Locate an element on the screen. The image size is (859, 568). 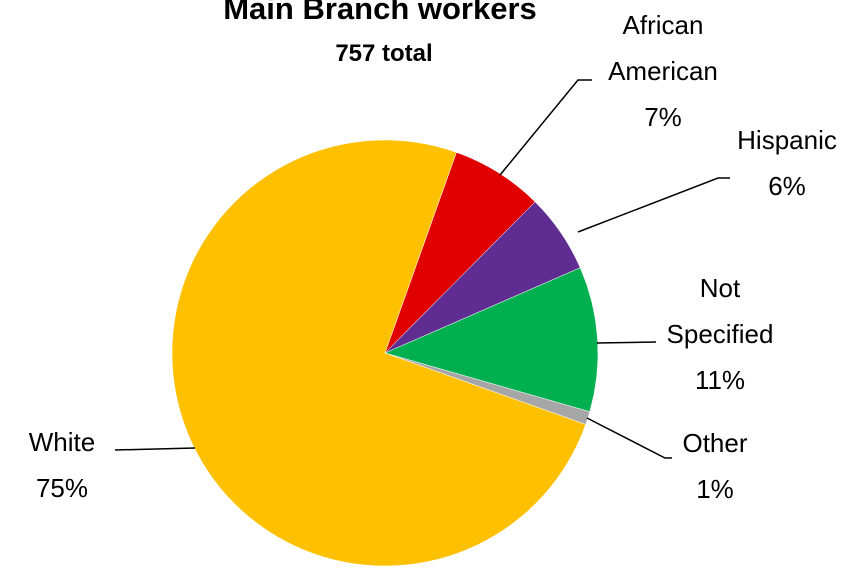
category-label: Other is located at coordinates (715, 443).